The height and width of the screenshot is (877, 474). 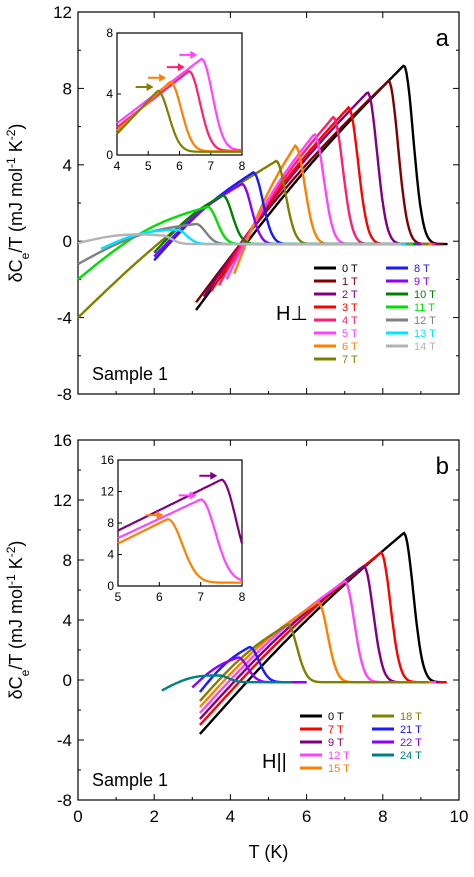 What do you see at coordinates (67, 620) in the screenshot?
I see `panel-b-ytick-label: 4` at bounding box center [67, 620].